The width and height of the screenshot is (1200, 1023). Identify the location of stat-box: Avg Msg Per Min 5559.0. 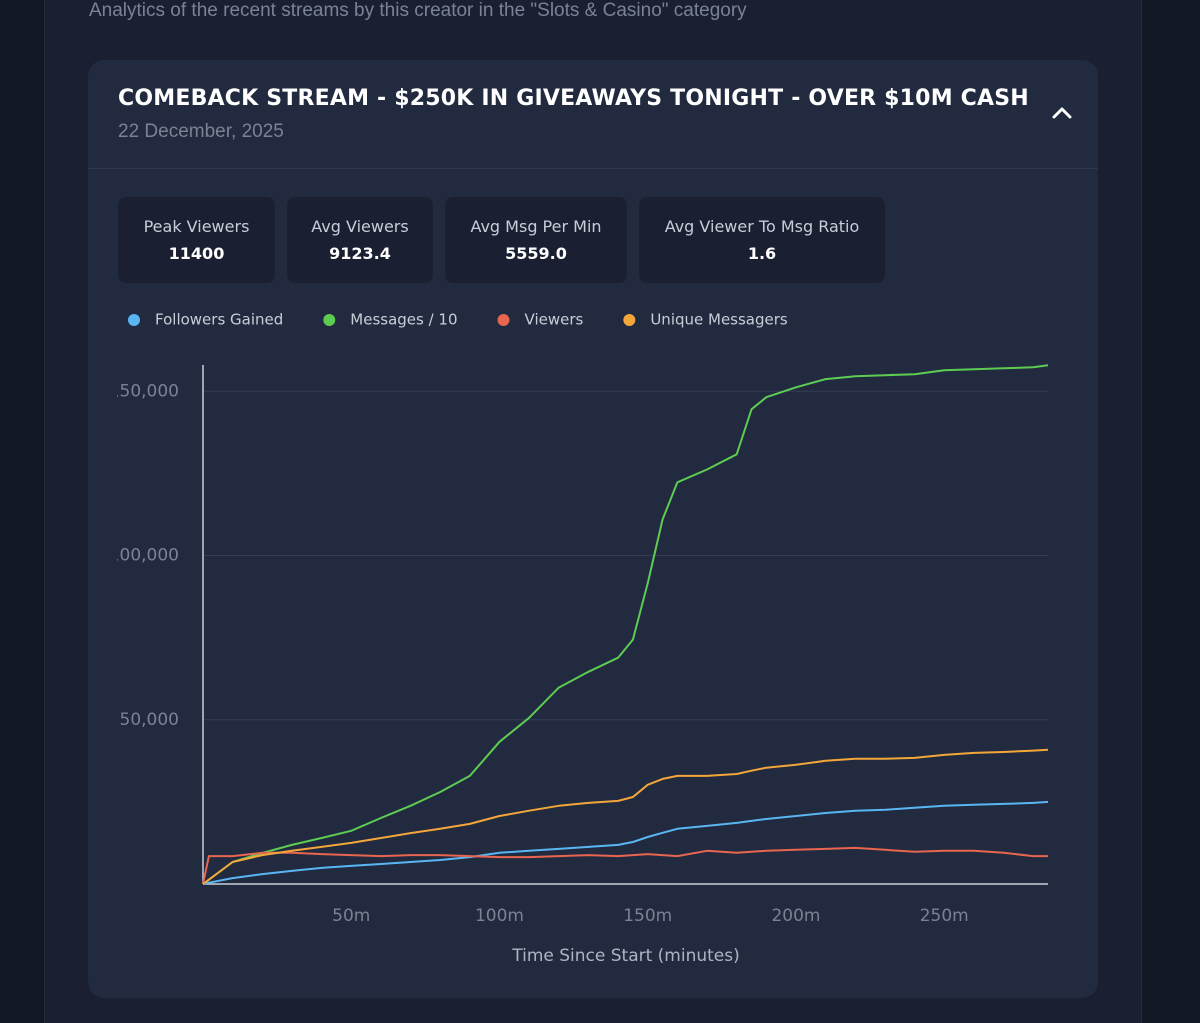
(536, 240).